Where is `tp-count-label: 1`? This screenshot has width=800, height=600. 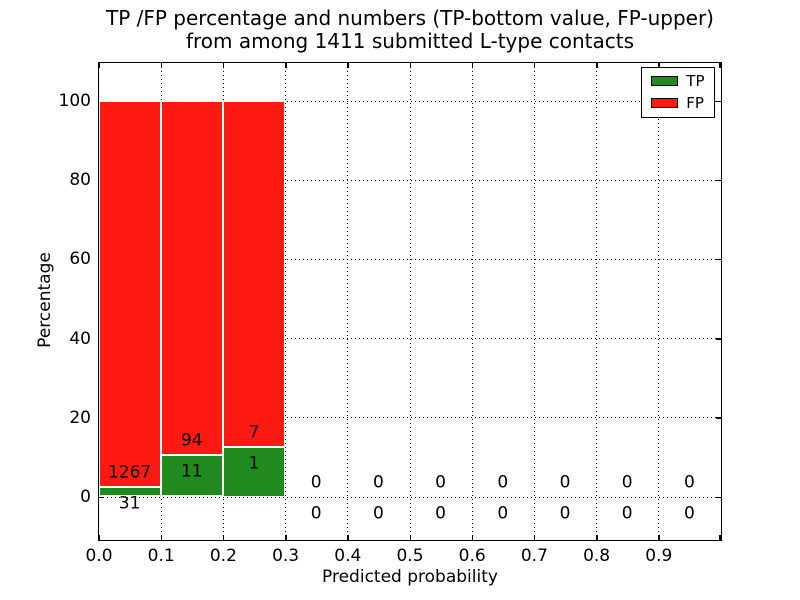 tp-count-label: 1 is located at coordinates (254, 463).